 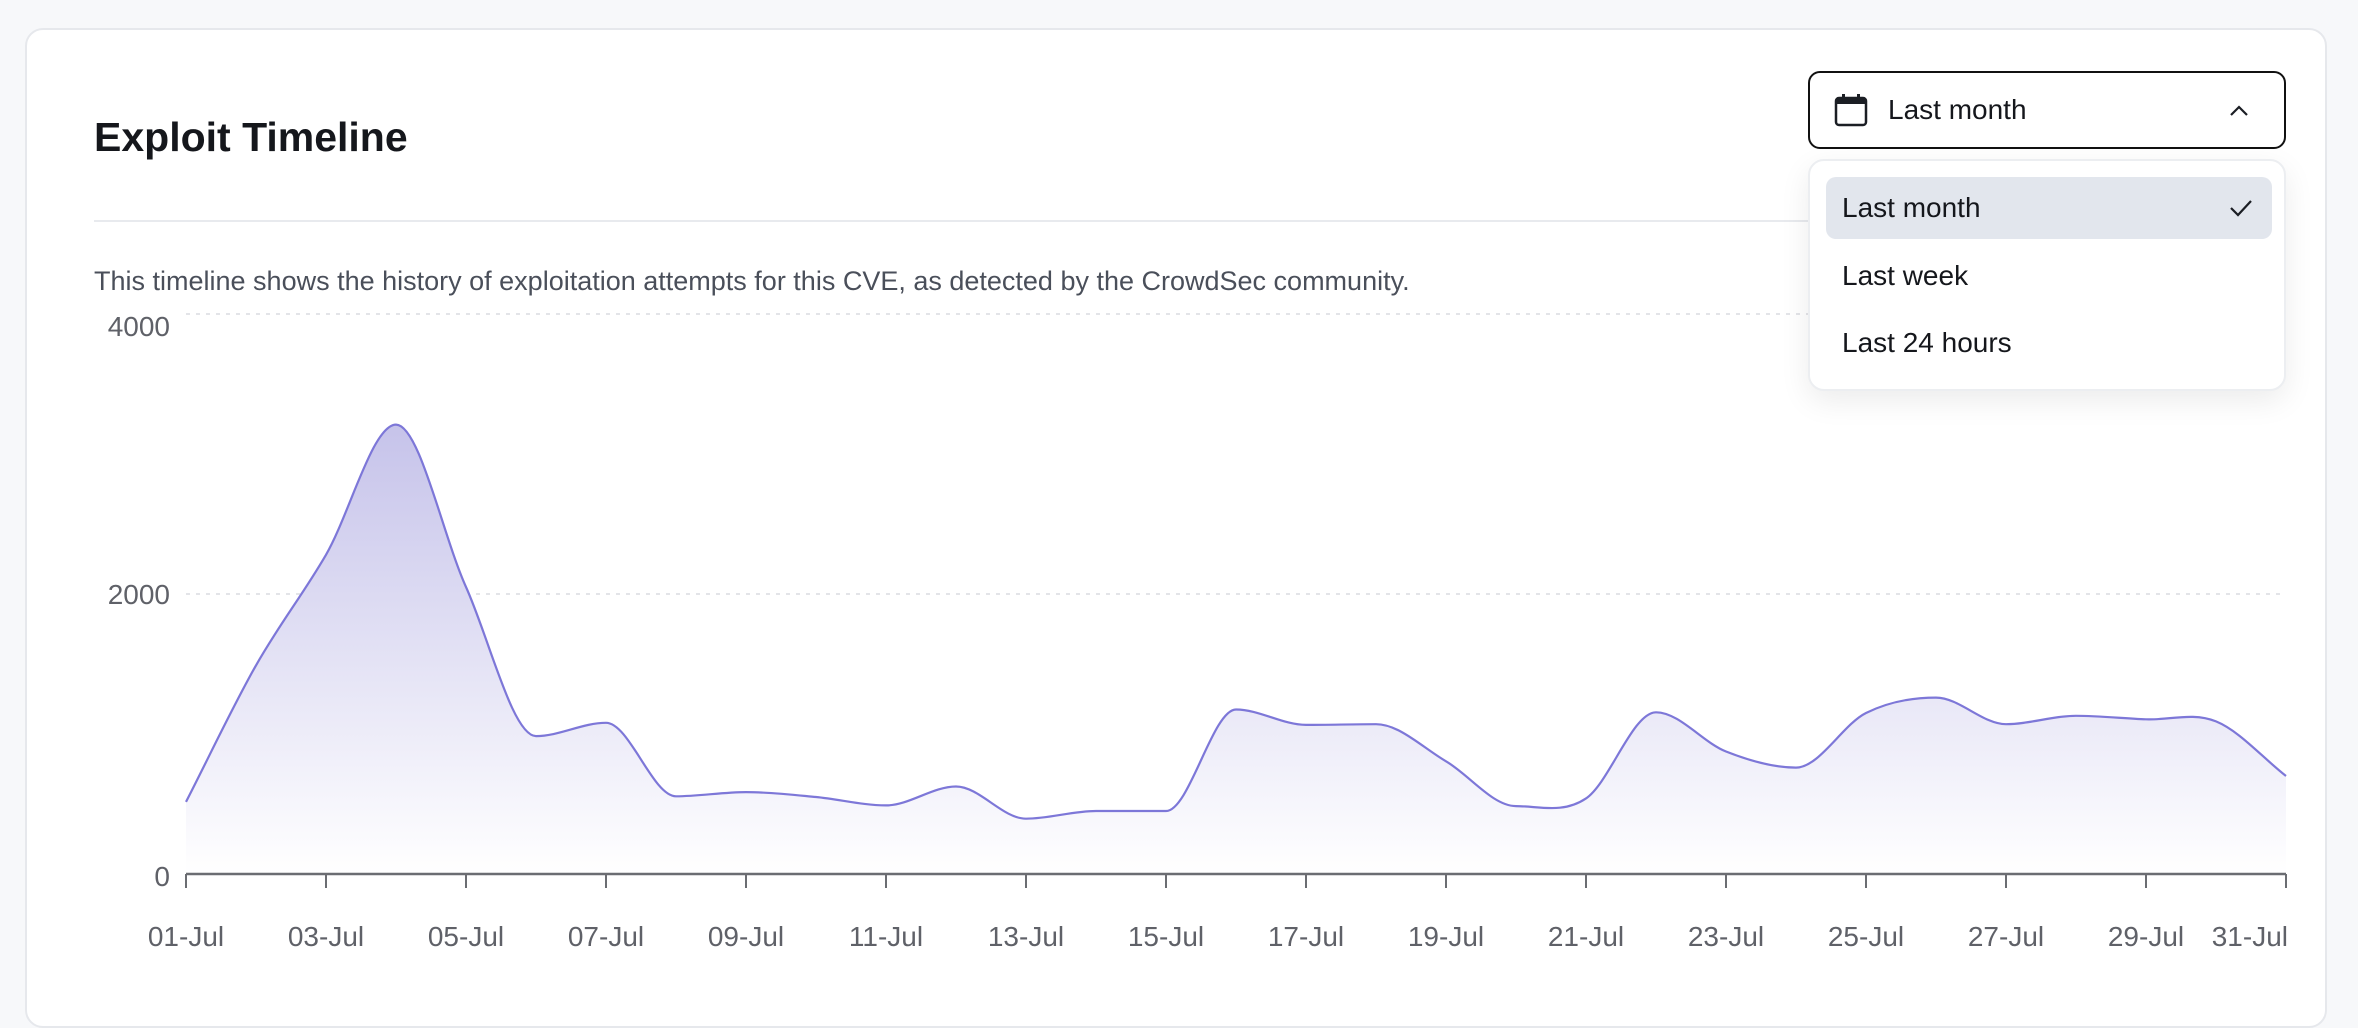 What do you see at coordinates (2241, 208) in the screenshot?
I see `check-icon` at bounding box center [2241, 208].